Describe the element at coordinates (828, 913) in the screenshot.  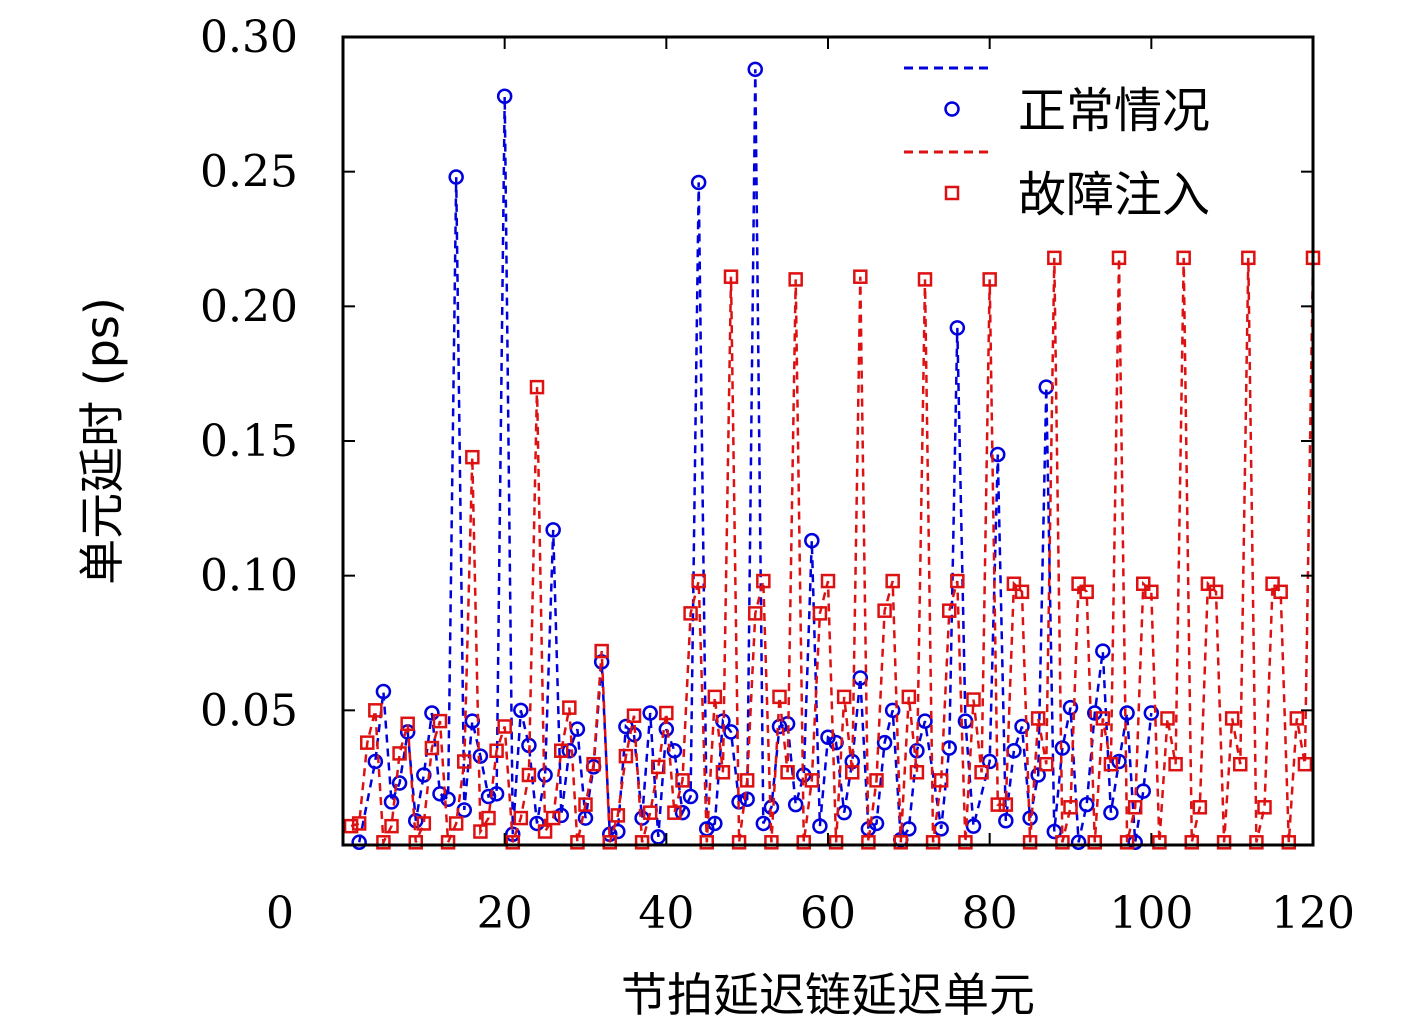
I see `x-tick-label: 60` at that location.